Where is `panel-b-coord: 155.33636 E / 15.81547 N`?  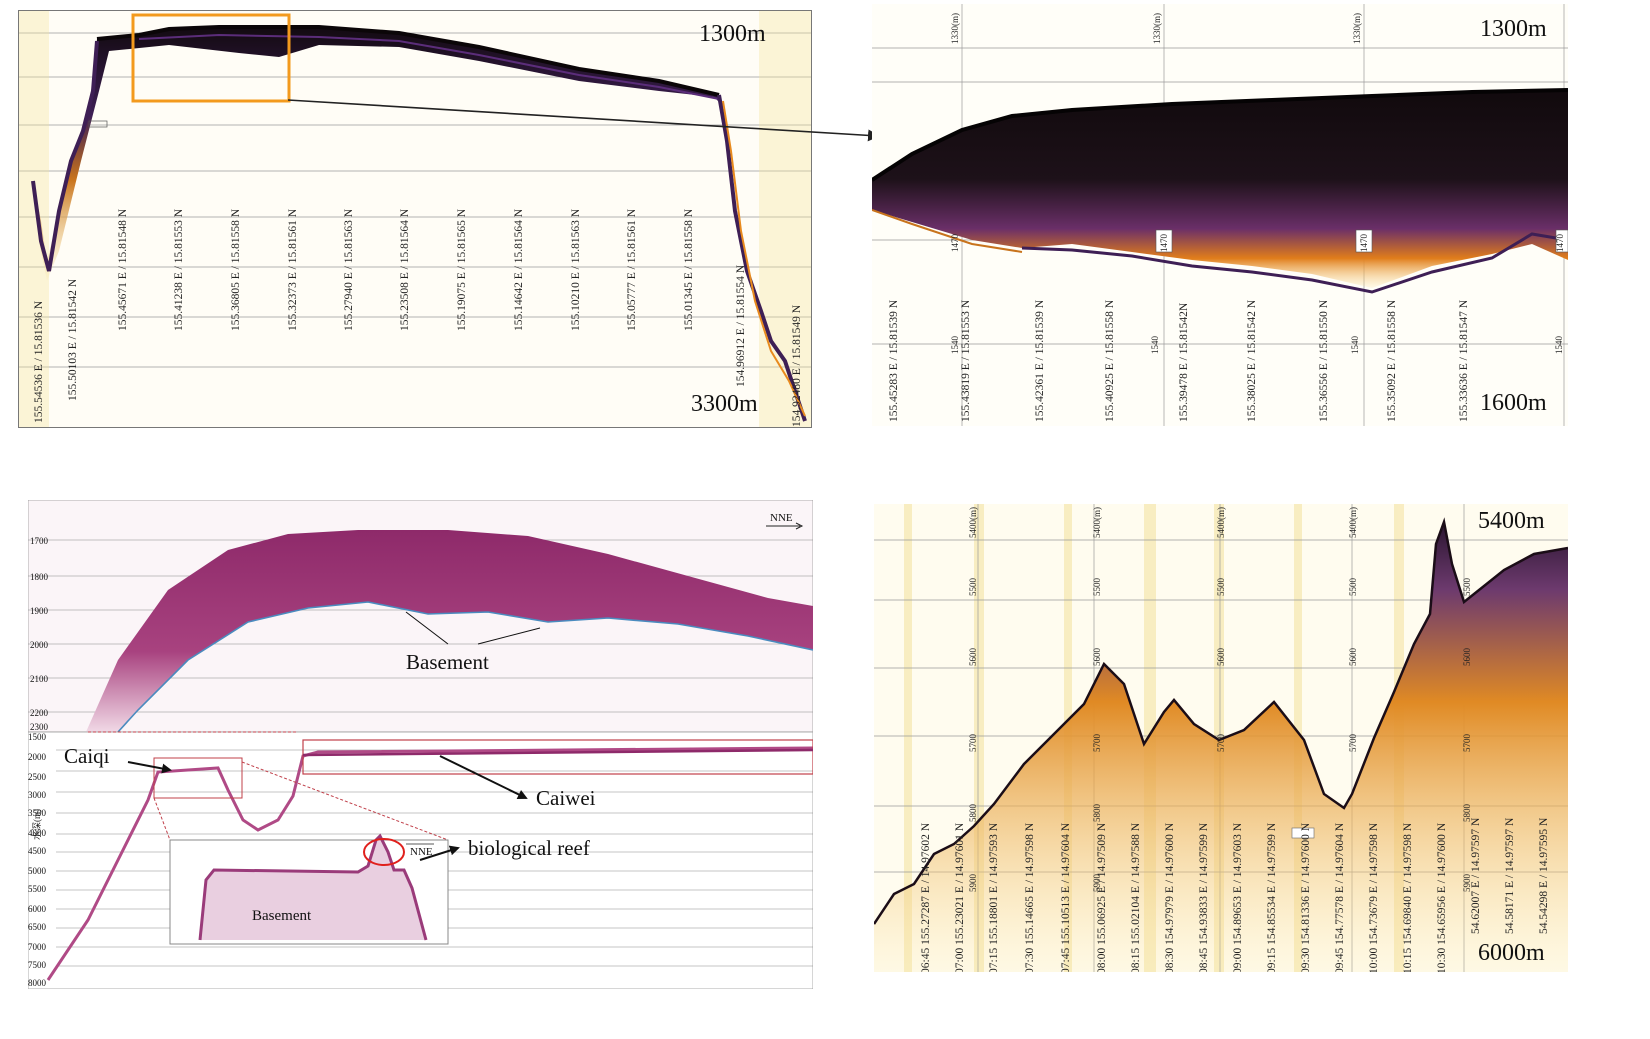 panel-b-coord: 155.33636 E / 15.81547 N is located at coordinates (1464, 360).